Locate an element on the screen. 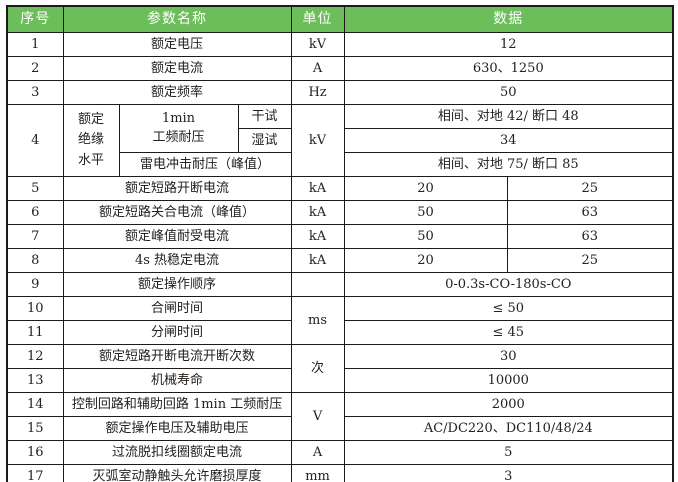 The height and width of the screenshot is (482, 678). cell-param: 额定操作顺序 is located at coordinates (177, 284).